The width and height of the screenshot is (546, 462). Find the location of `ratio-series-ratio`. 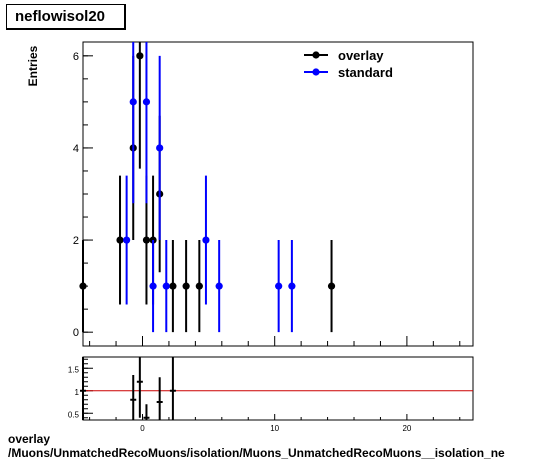

ratio-series-ratio is located at coordinates (128, 388).